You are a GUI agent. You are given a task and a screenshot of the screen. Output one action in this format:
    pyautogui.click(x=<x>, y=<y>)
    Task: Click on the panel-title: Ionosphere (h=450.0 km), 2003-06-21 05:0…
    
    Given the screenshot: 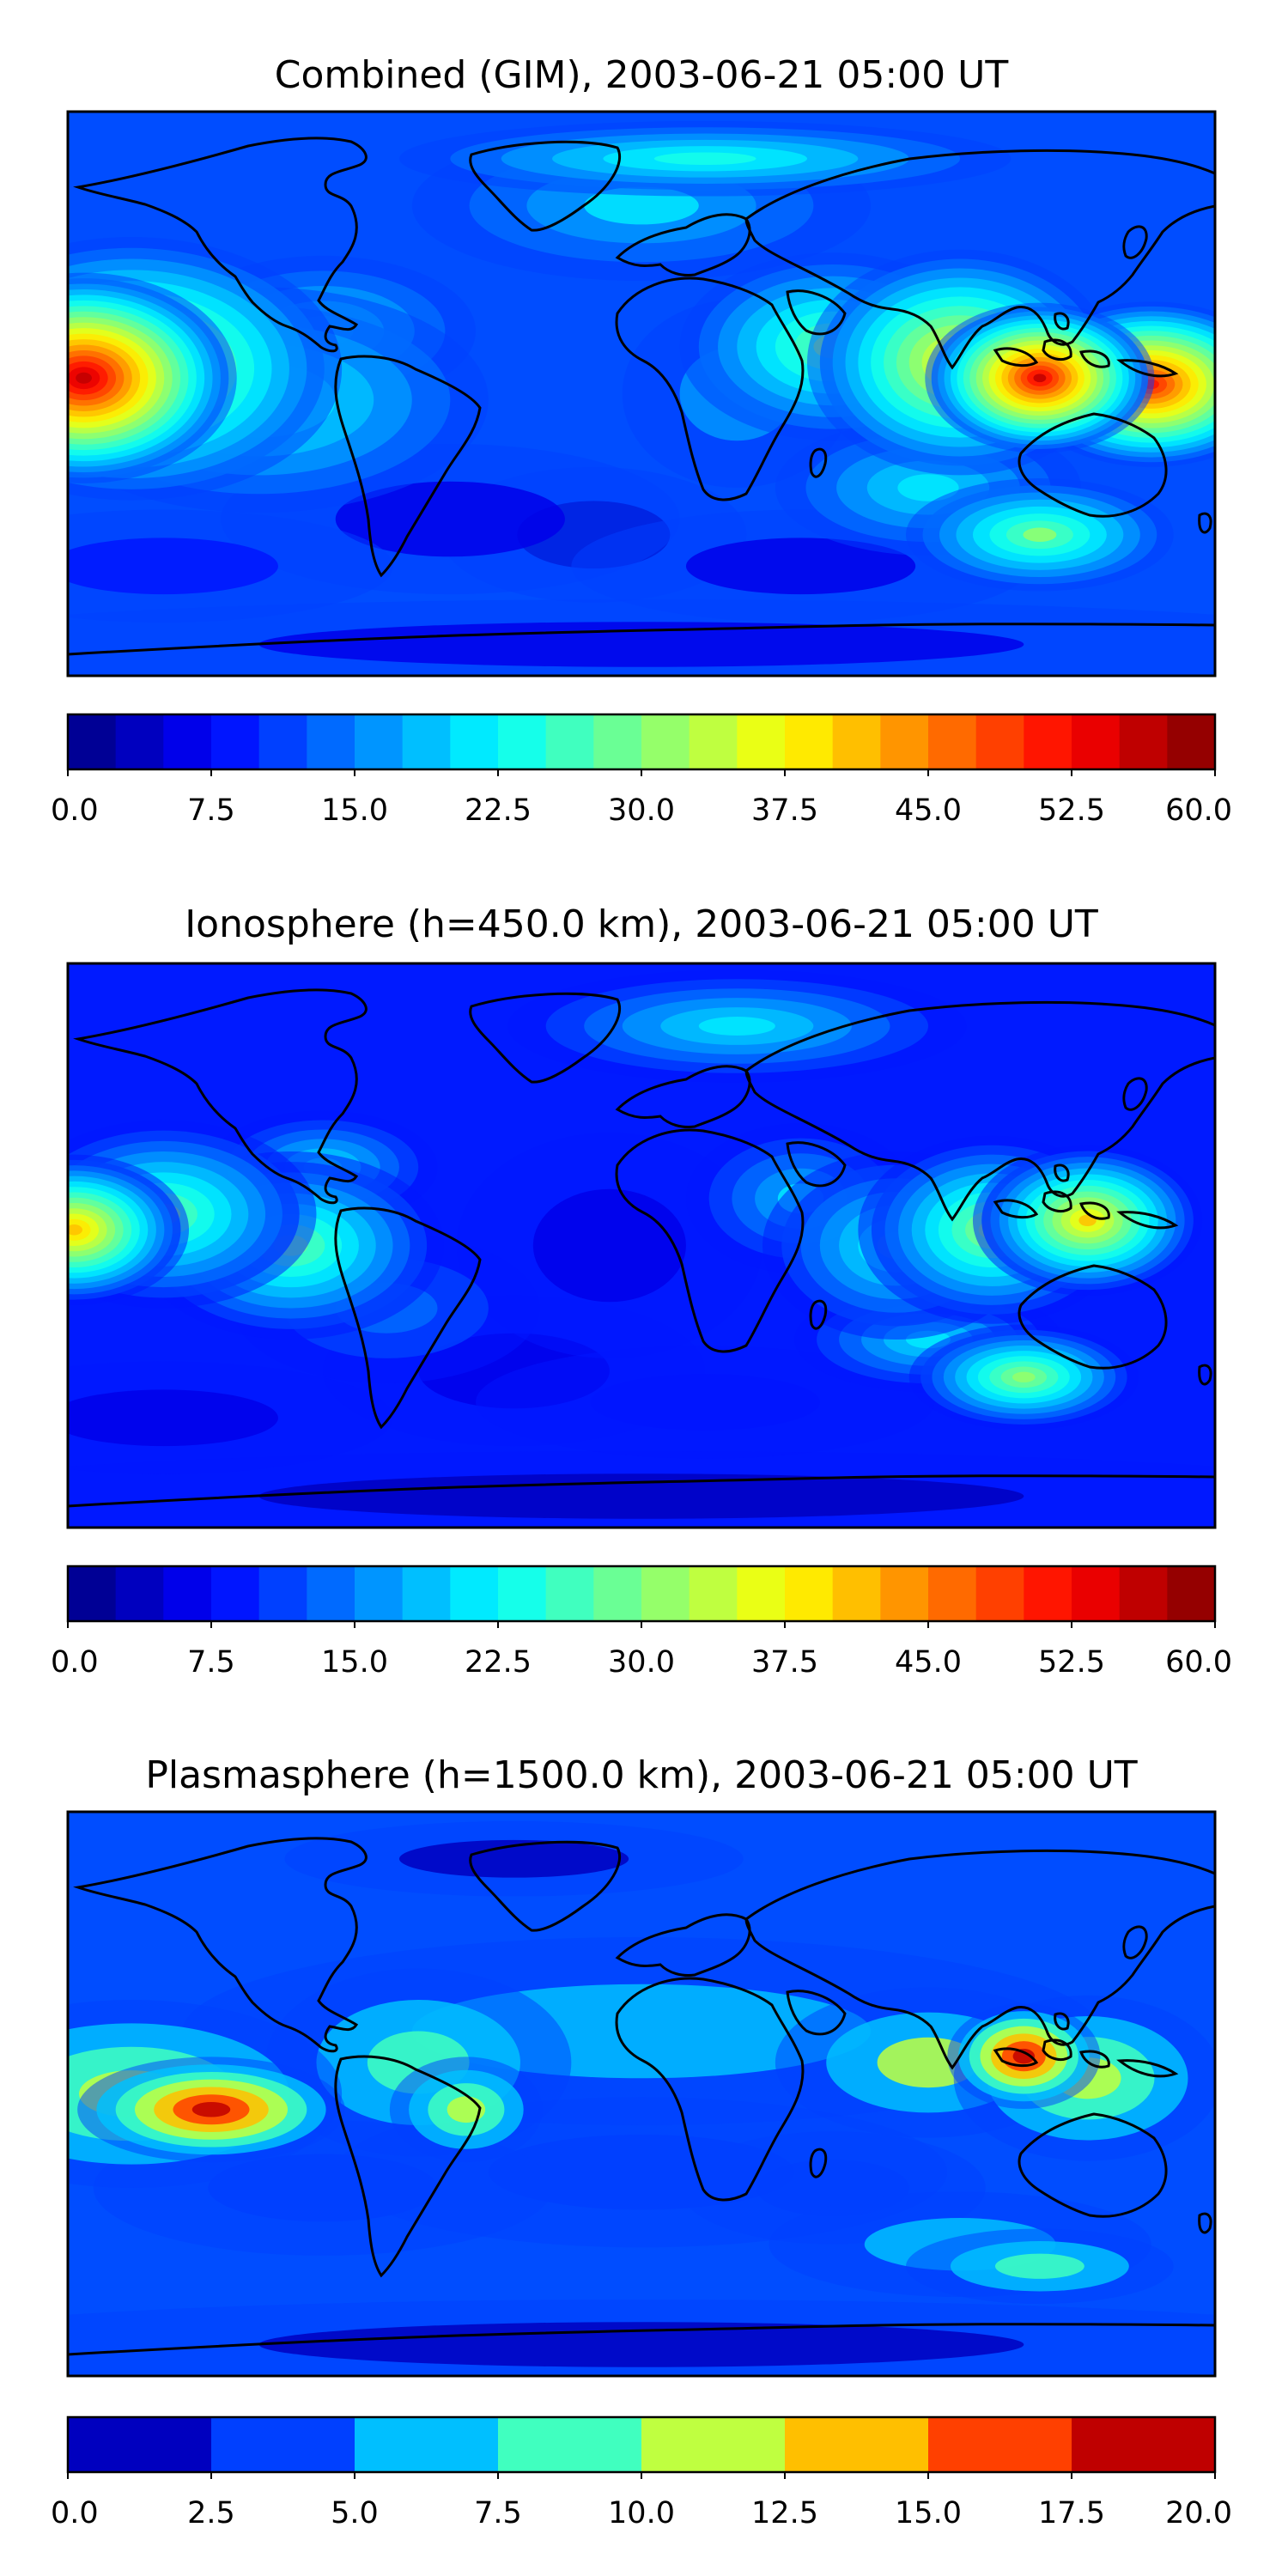 What is the action you would take?
    pyautogui.click(x=641, y=924)
    